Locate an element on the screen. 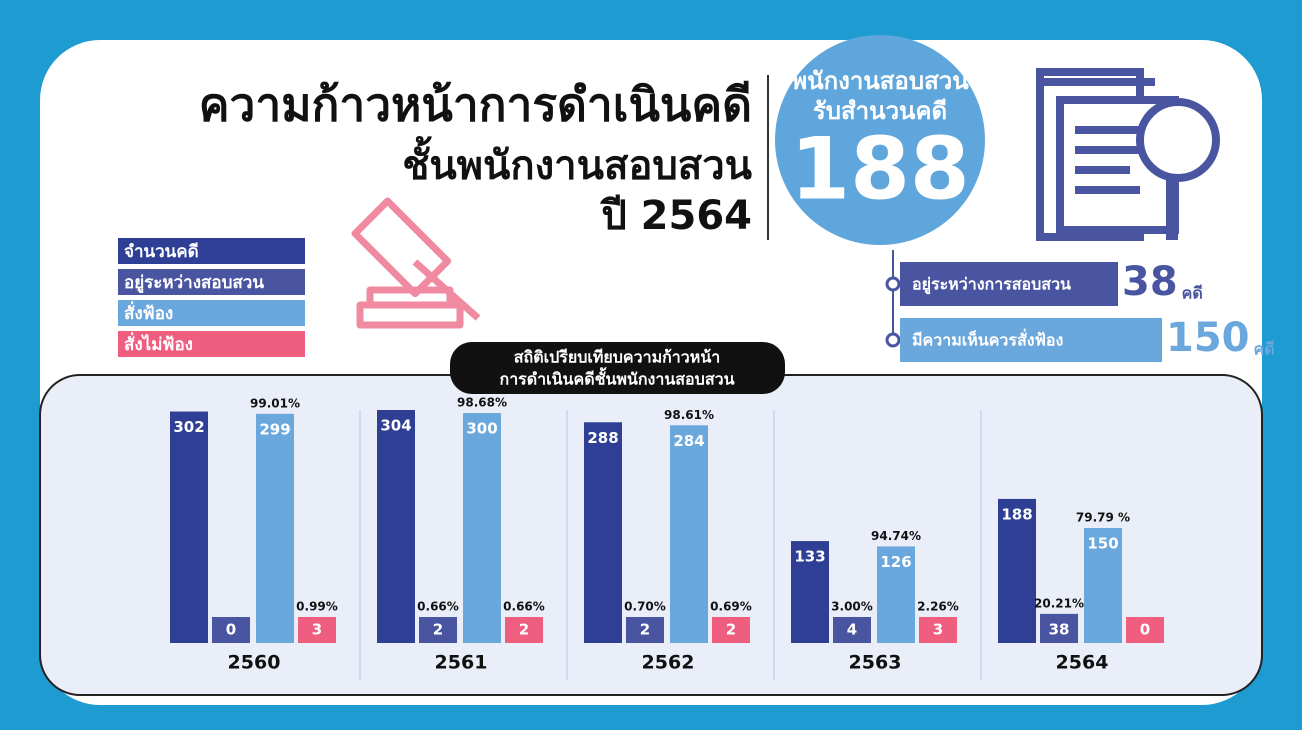 This screenshot has height=734, width=1302. legend-label: สั่งไม่ฟ้อง is located at coordinates (158, 343).